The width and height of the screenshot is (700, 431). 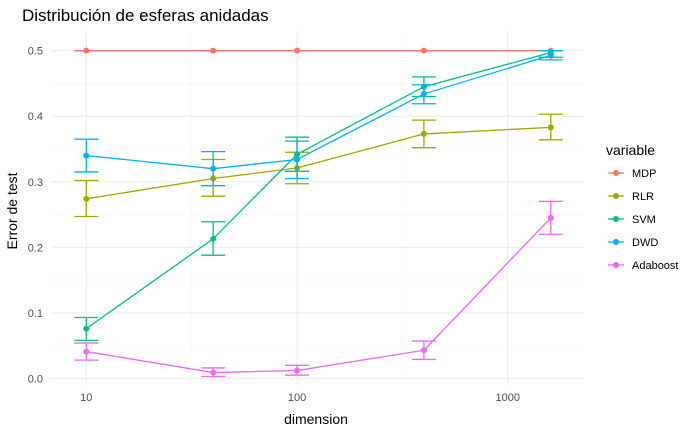 I want to click on legend-label: RLR, so click(x=643, y=197).